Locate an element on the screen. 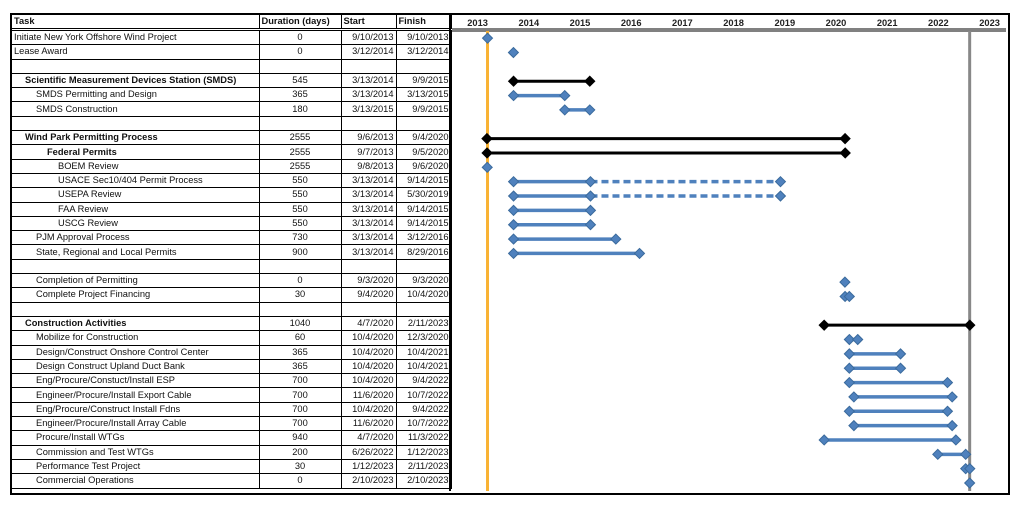 The image size is (1024, 505). start-cell: 9/10/2013 is located at coordinates (369, 37).